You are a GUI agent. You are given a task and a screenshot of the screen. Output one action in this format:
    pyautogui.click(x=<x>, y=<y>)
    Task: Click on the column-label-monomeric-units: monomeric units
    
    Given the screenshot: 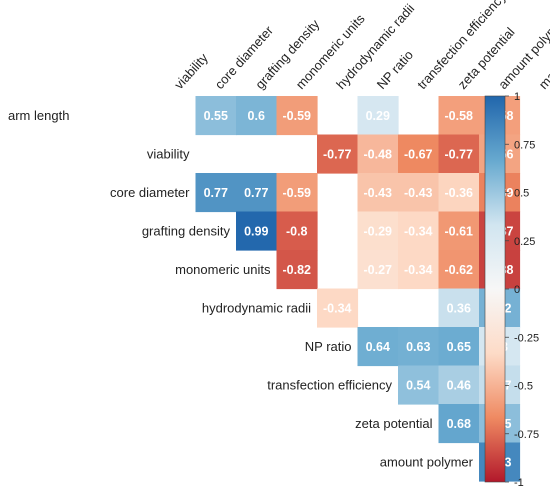 What is the action you would take?
    pyautogui.click(x=330, y=51)
    